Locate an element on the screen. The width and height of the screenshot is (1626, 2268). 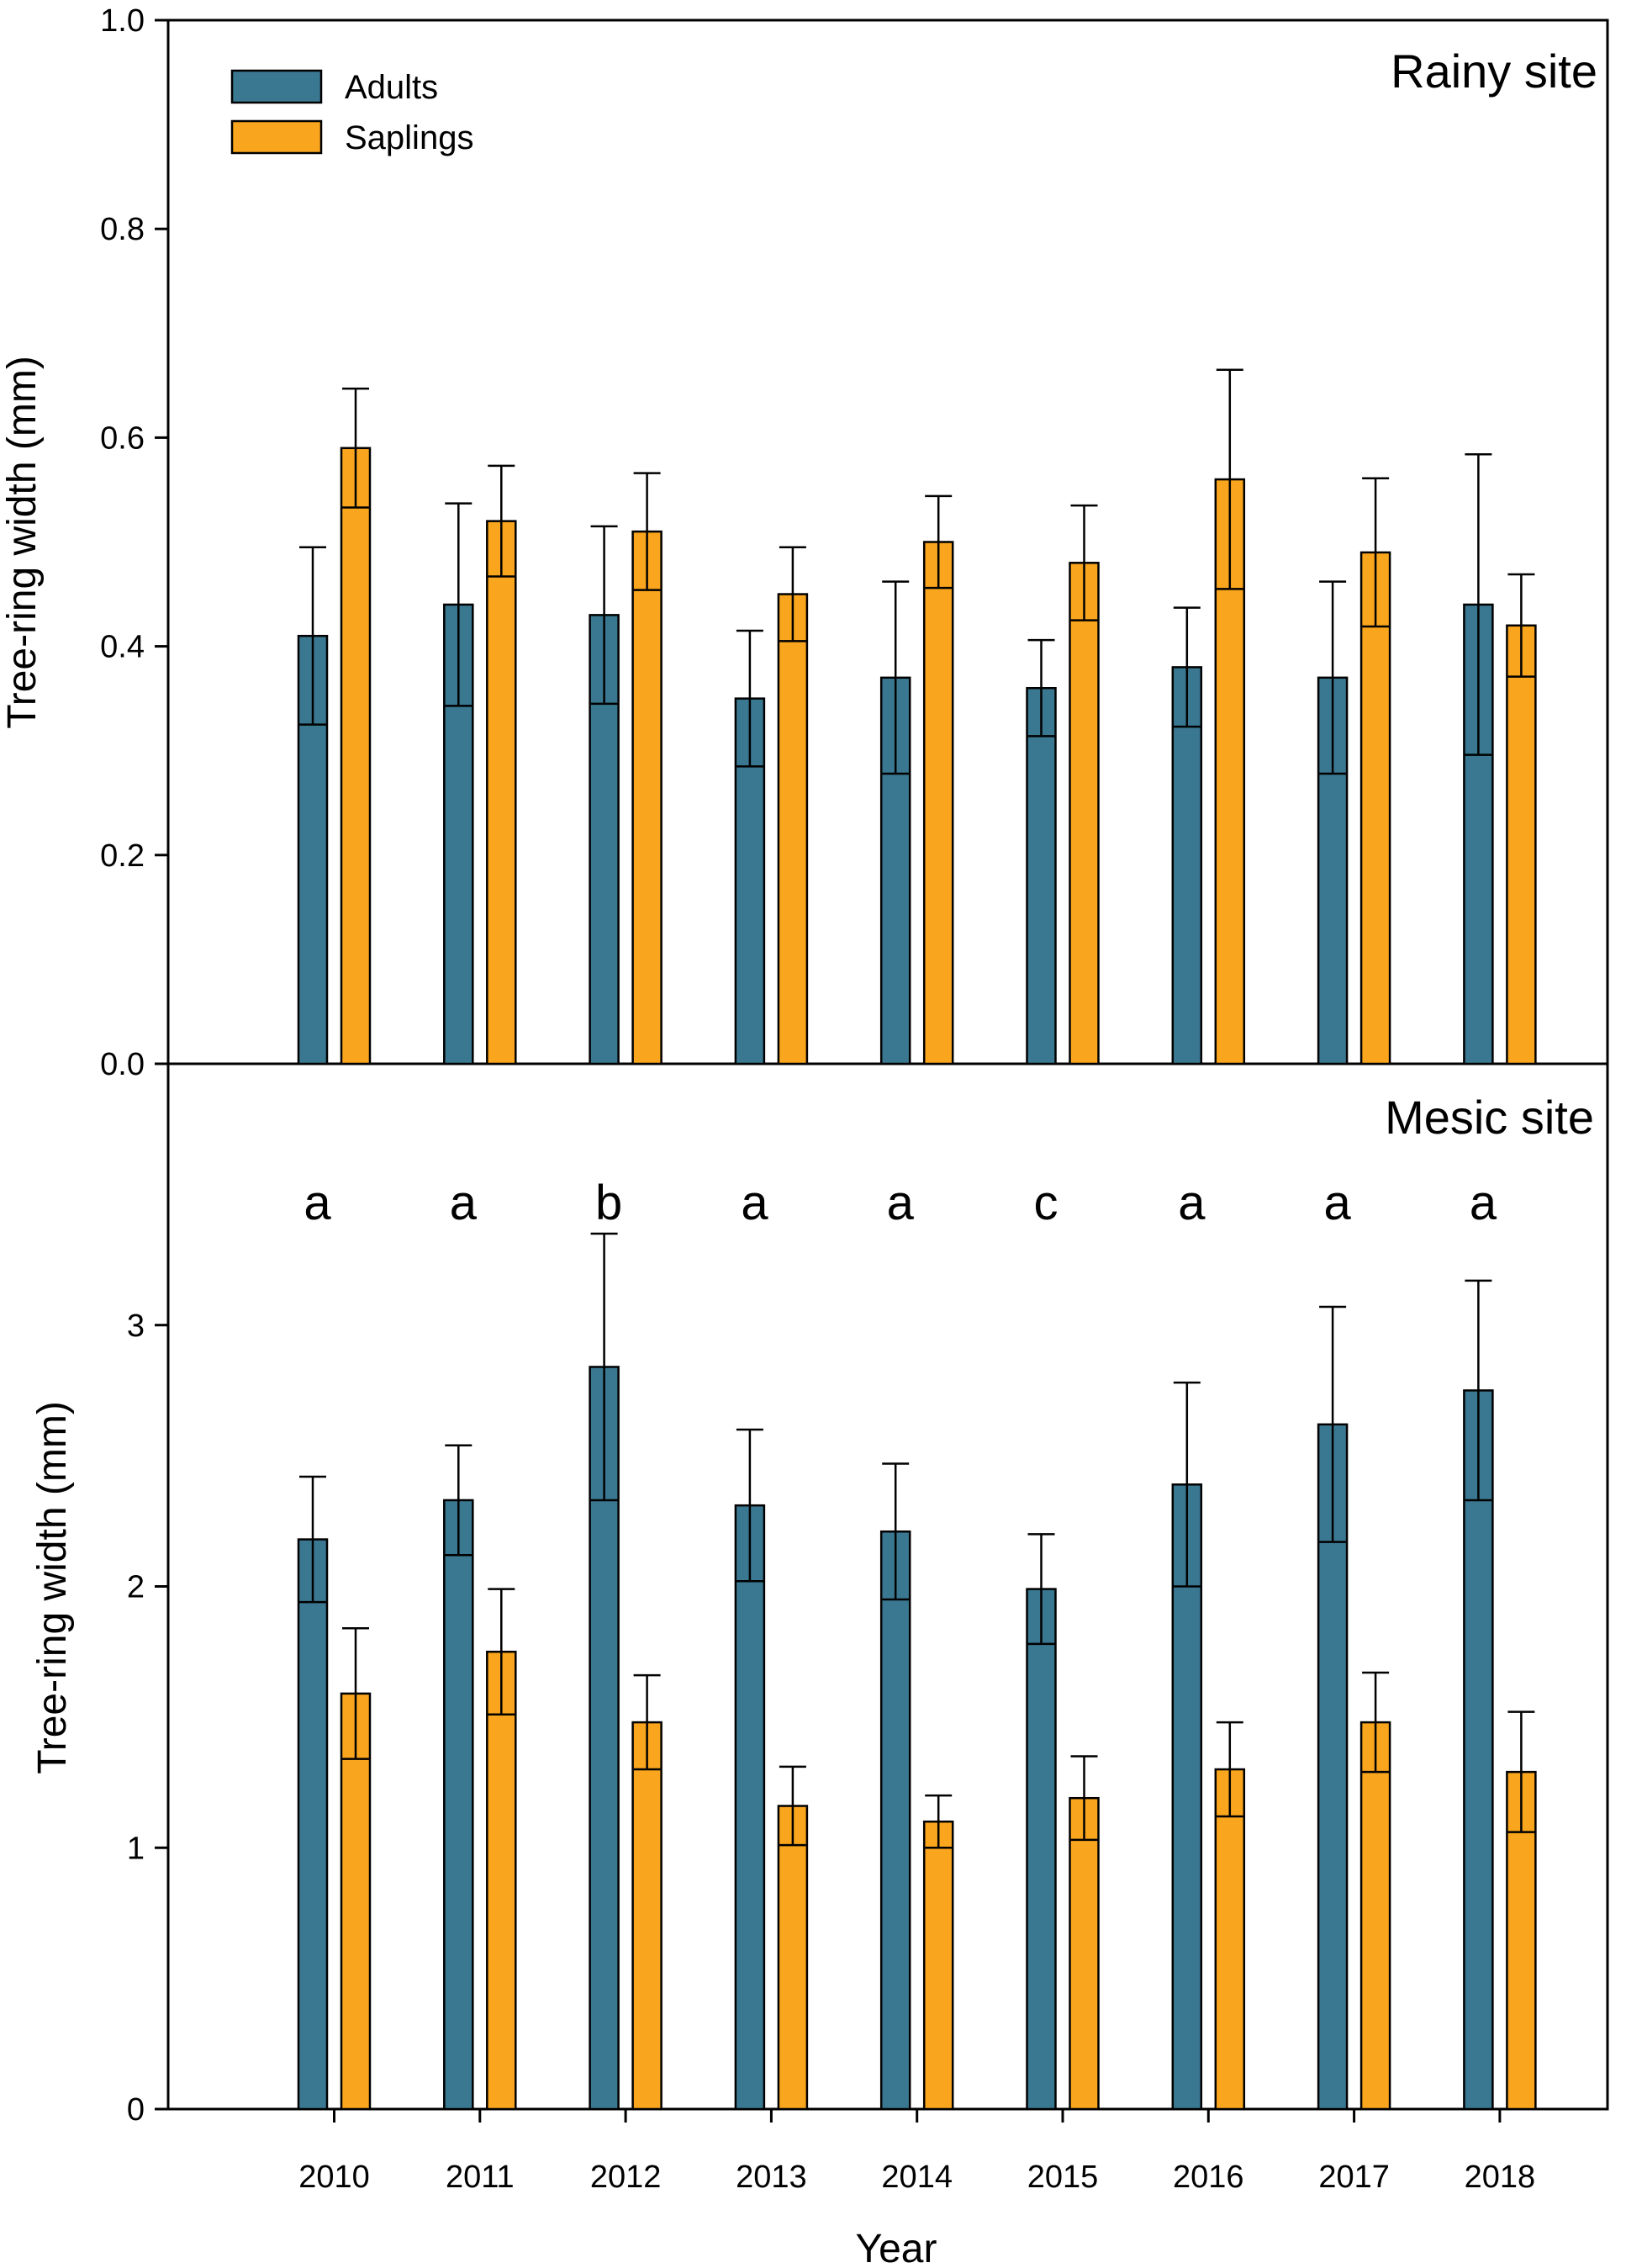
bar-rainy-adults-2013 is located at coordinates (750, 881).